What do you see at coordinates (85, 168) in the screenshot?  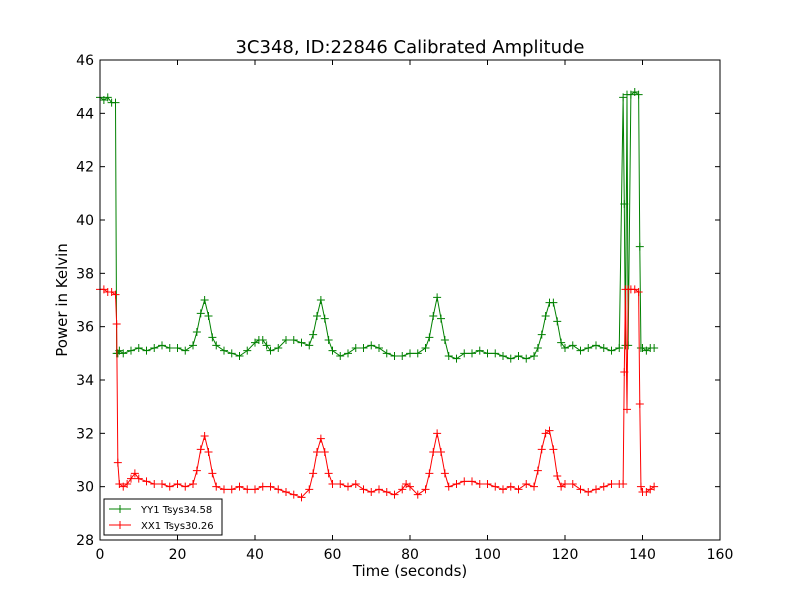 I see `y-tick-label: 42` at bounding box center [85, 168].